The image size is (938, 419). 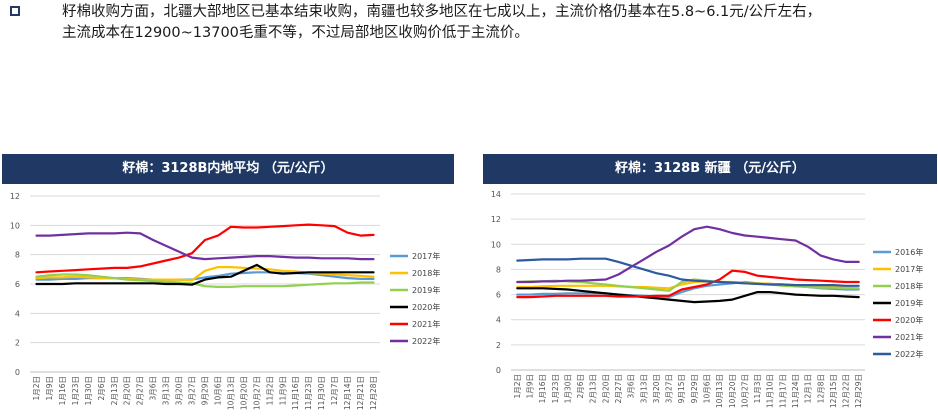 I want to click on x-tick-label: 11月24日, so click(x=795, y=391).